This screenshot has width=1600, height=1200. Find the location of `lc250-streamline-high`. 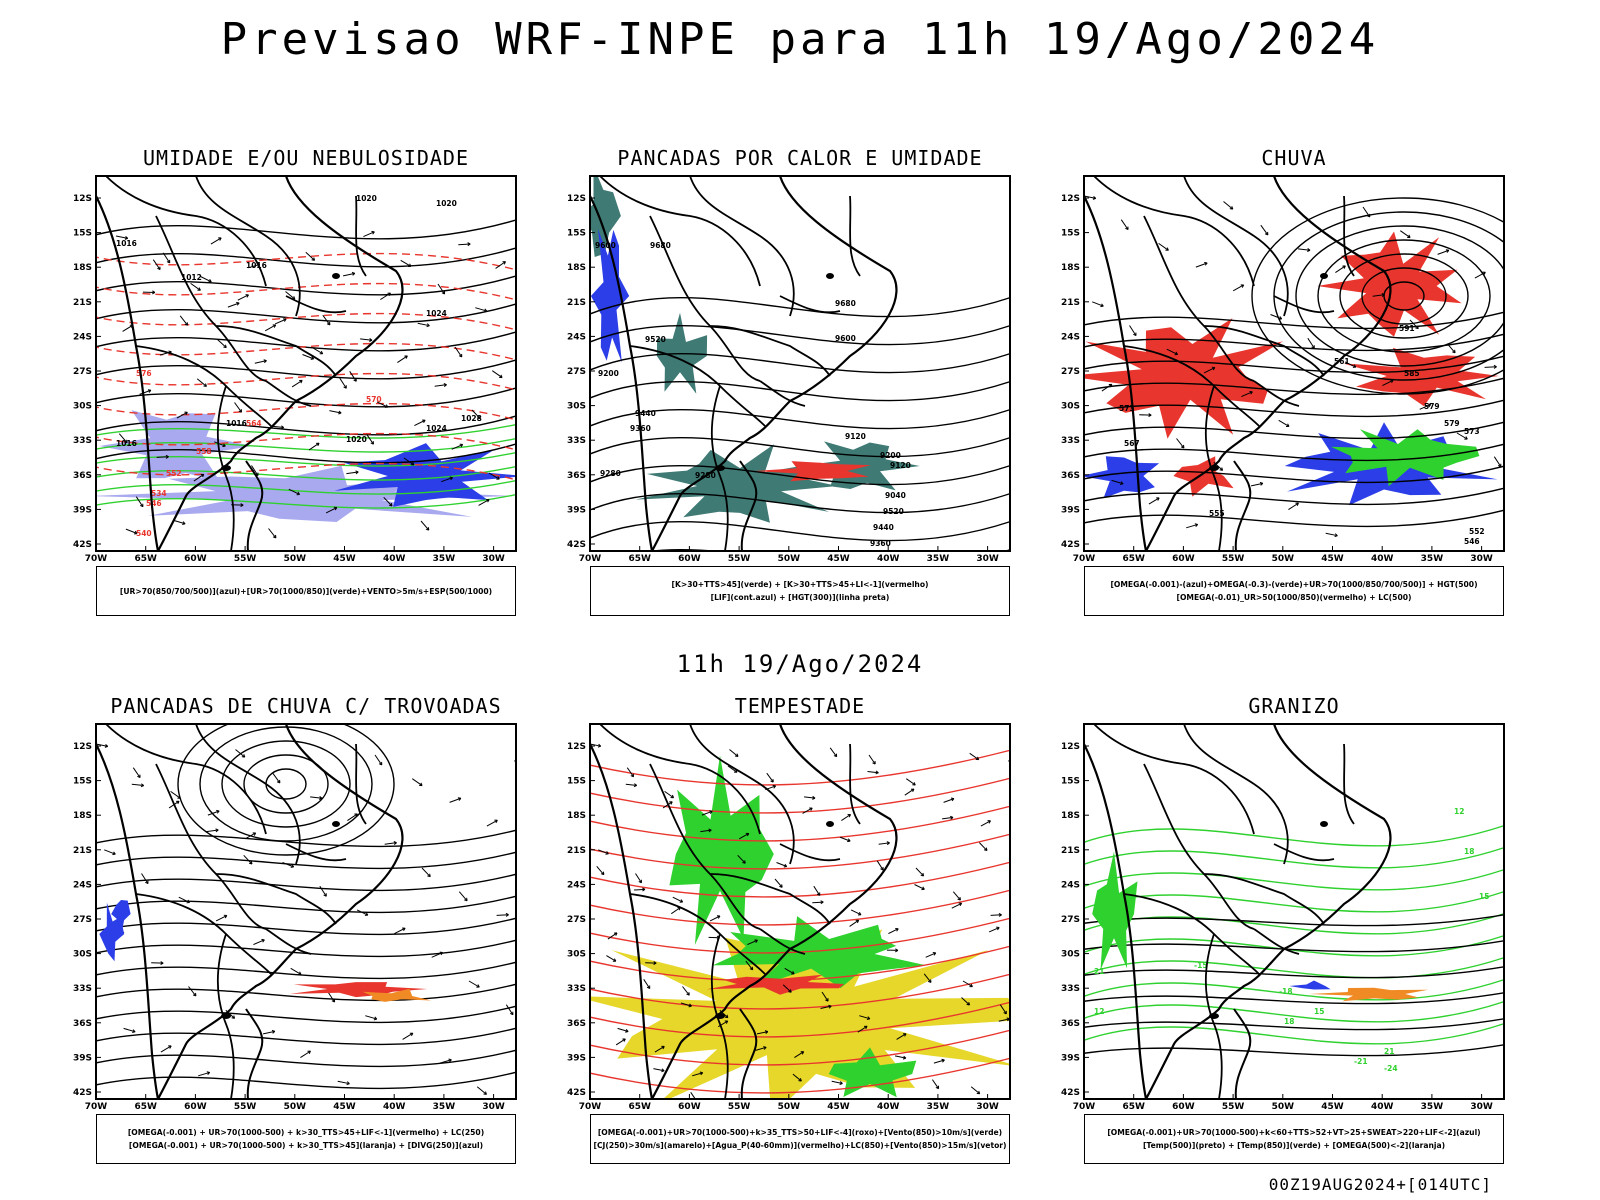

lc250-streamline-high is located at coordinates (286, 790).